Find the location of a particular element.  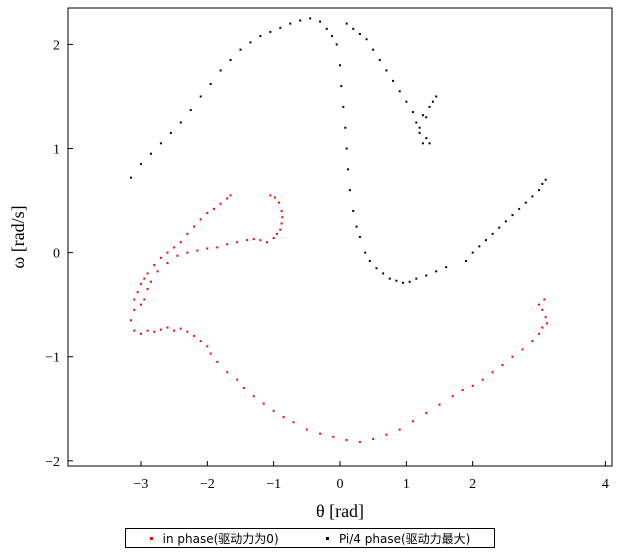

y-tick-label: 0 is located at coordinates (56, 254).